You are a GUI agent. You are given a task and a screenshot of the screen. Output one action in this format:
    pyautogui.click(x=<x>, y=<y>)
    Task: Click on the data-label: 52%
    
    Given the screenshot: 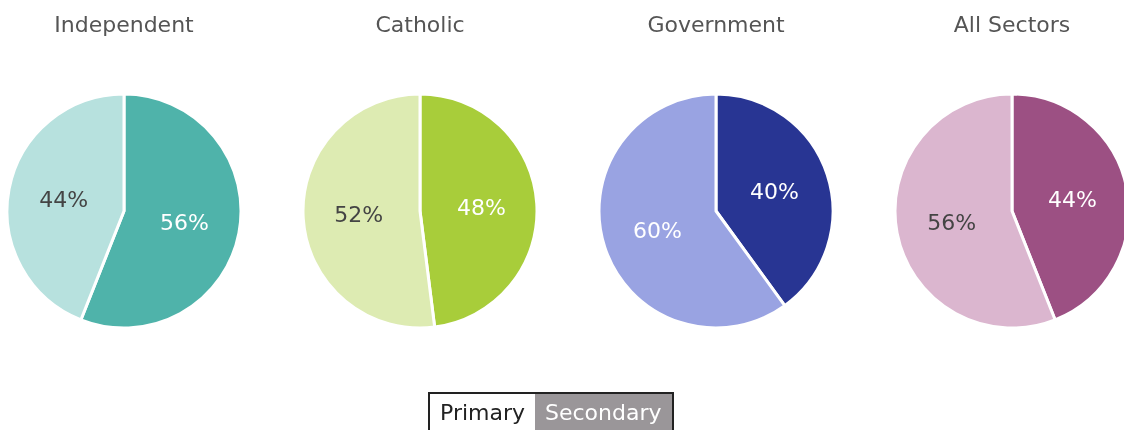 What is the action you would take?
    pyautogui.click(x=359, y=215)
    